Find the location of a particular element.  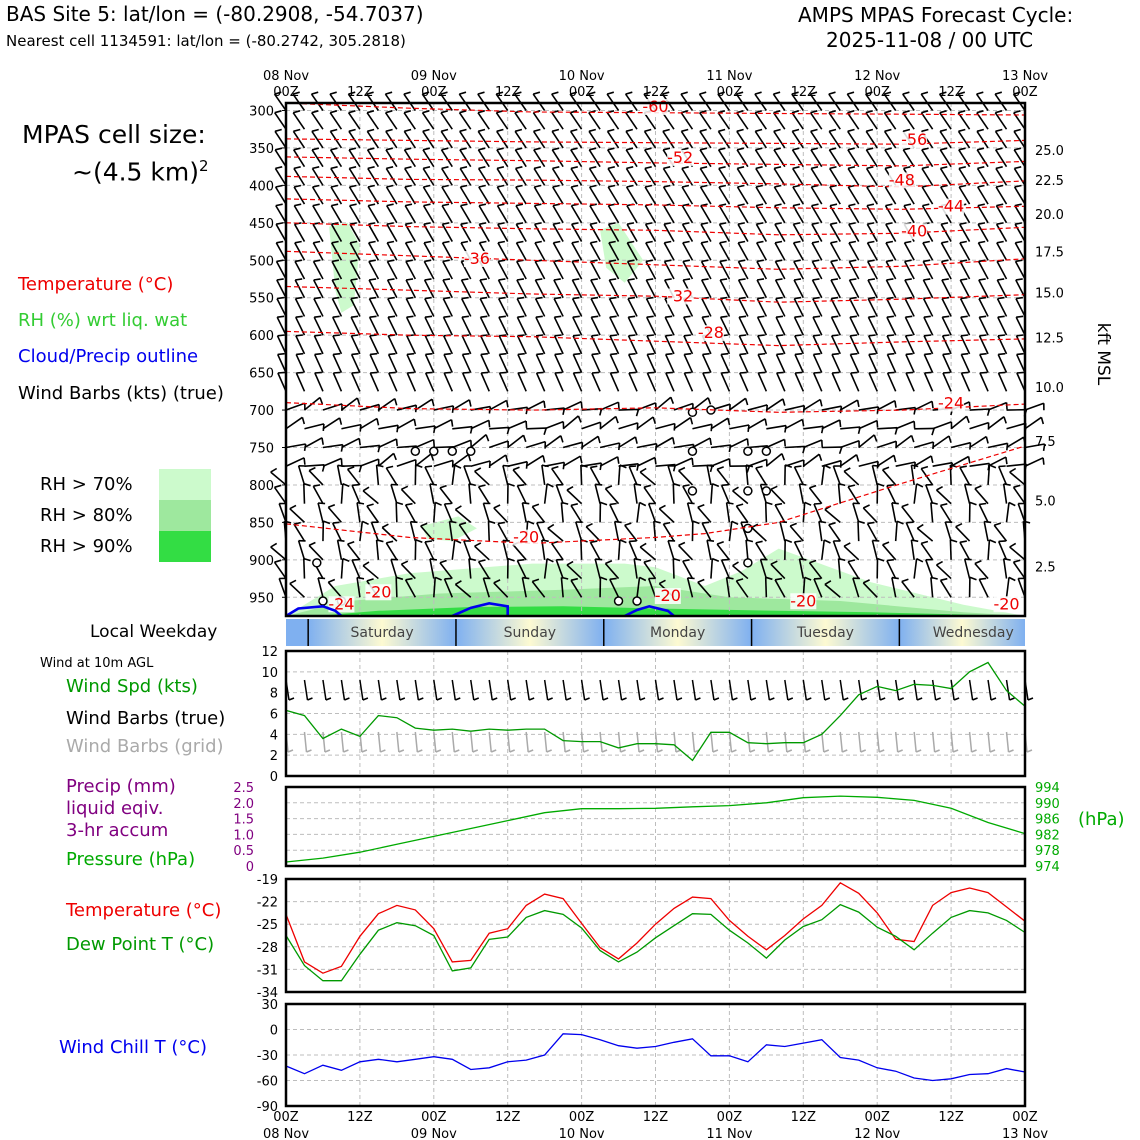

bottom-hour-label: 00Z is located at coordinates (286, 1117).